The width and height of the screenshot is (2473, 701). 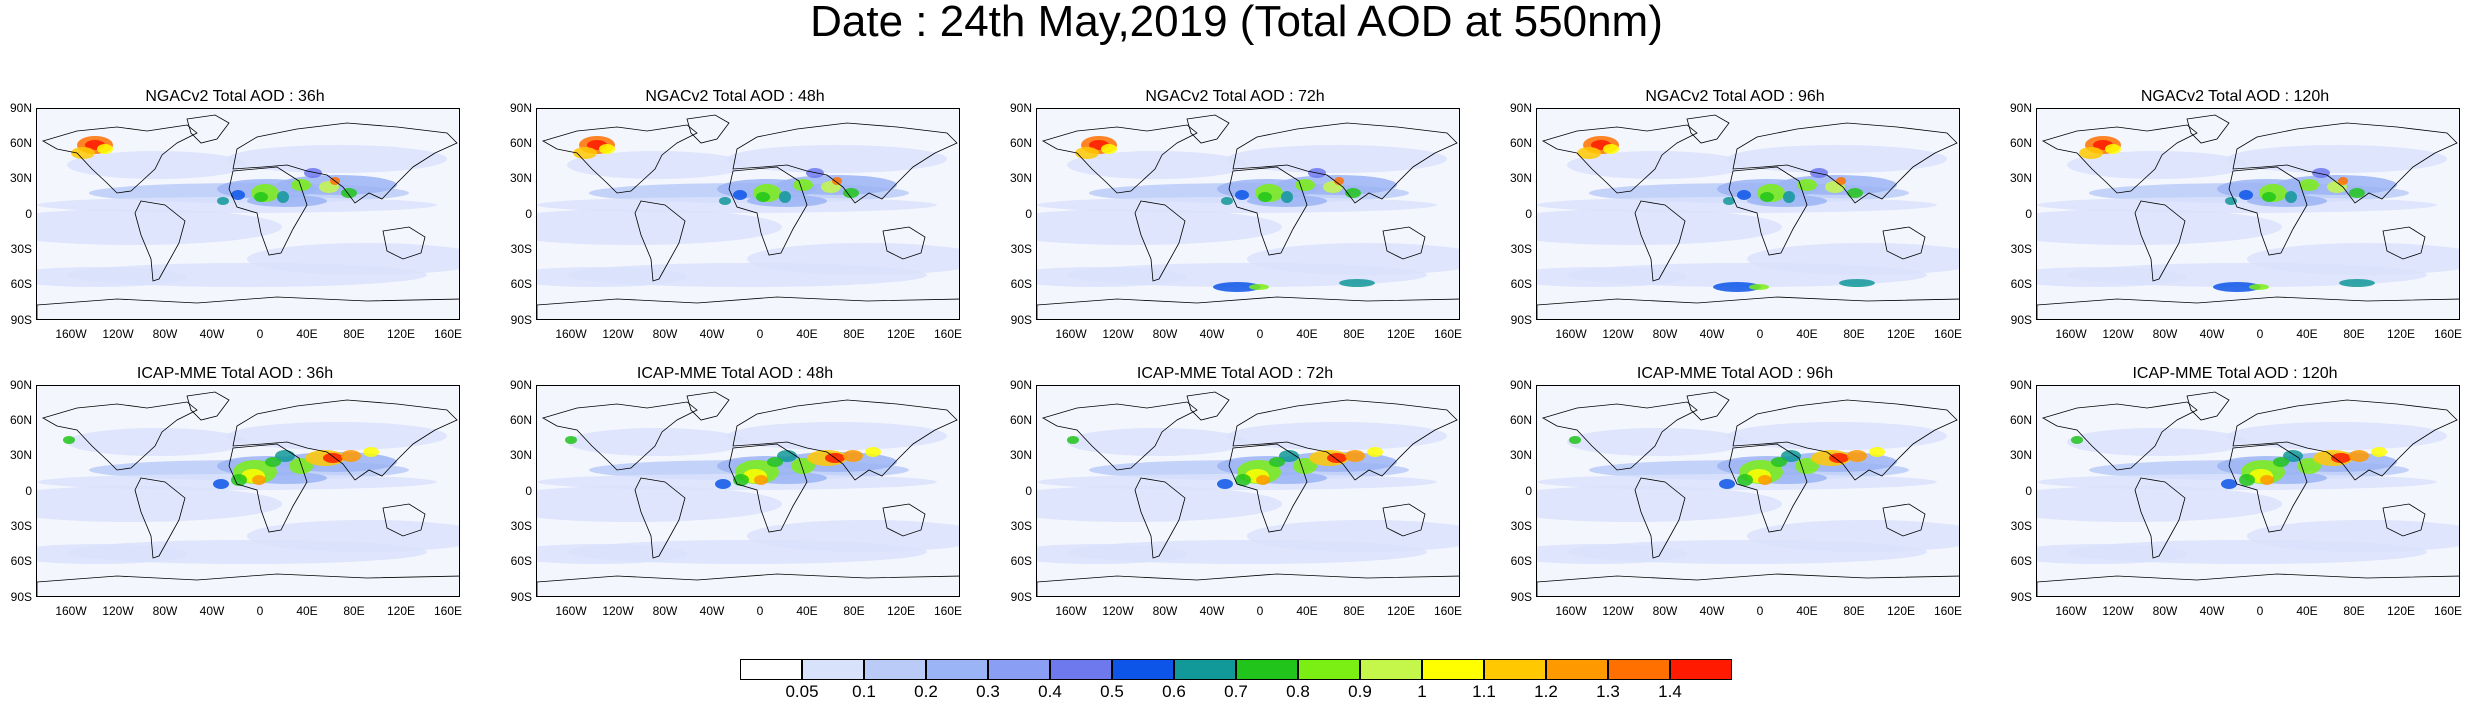 What do you see at coordinates (735, 96) in the screenshot?
I see `panel-title: NGACv2 Total AOD : 48h` at bounding box center [735, 96].